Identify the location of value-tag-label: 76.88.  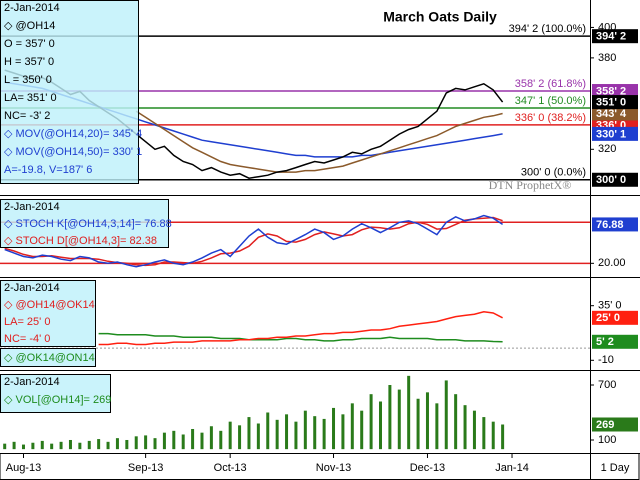
(610, 225).